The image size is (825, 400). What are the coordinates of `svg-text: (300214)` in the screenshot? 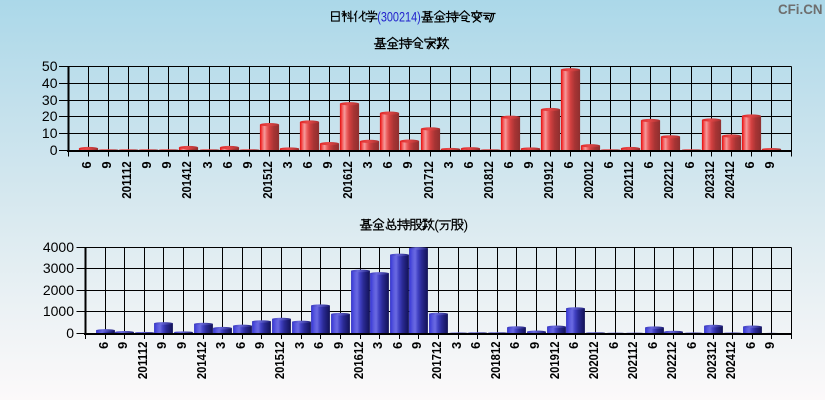 It's located at (399, 17).